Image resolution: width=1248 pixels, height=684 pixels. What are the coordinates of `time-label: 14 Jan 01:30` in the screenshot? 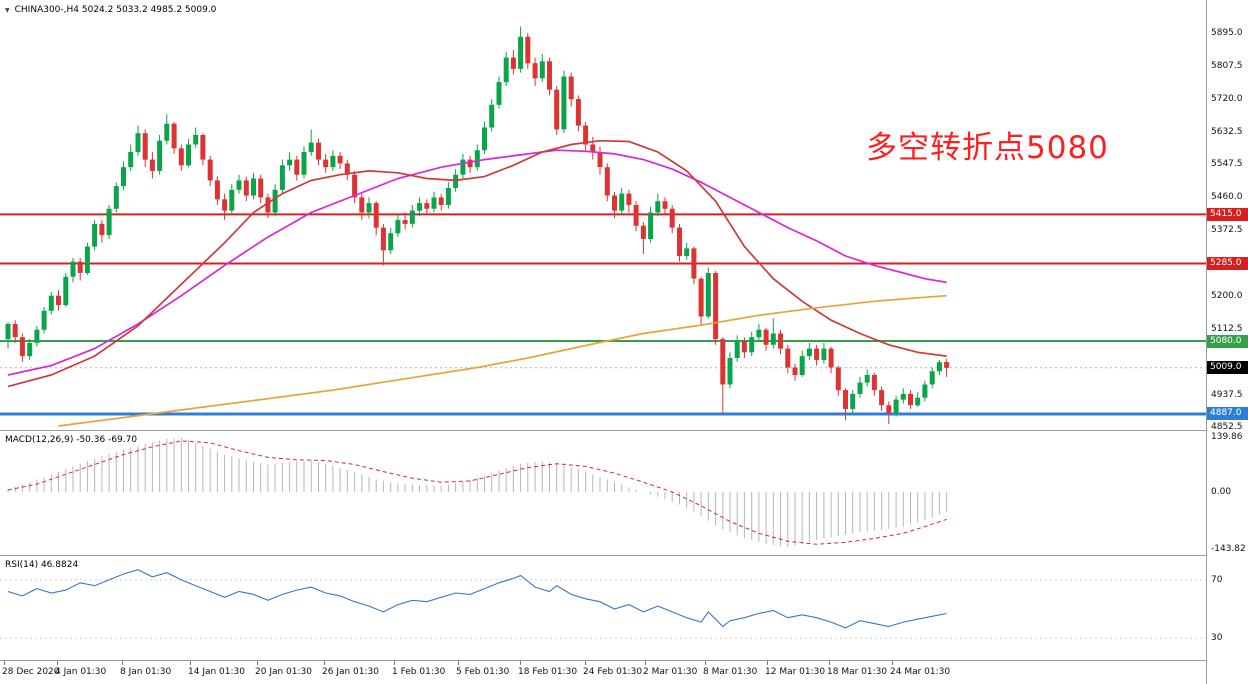 It's located at (216, 672).